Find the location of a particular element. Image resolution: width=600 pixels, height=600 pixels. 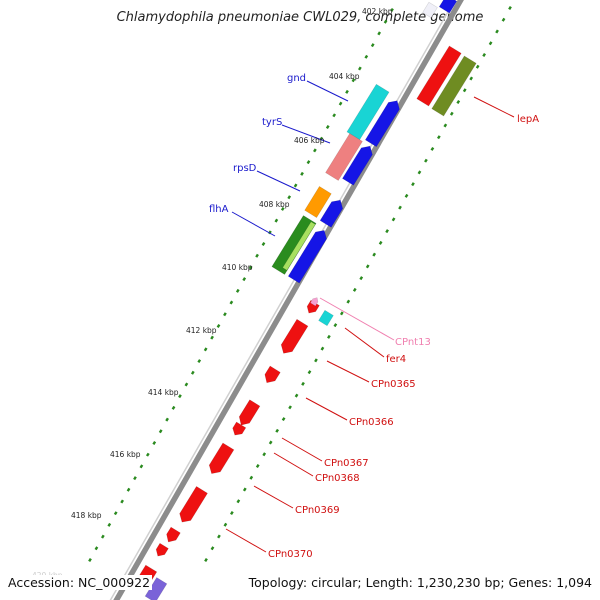

tick-label: 408 kbp is located at coordinates (274, 204).